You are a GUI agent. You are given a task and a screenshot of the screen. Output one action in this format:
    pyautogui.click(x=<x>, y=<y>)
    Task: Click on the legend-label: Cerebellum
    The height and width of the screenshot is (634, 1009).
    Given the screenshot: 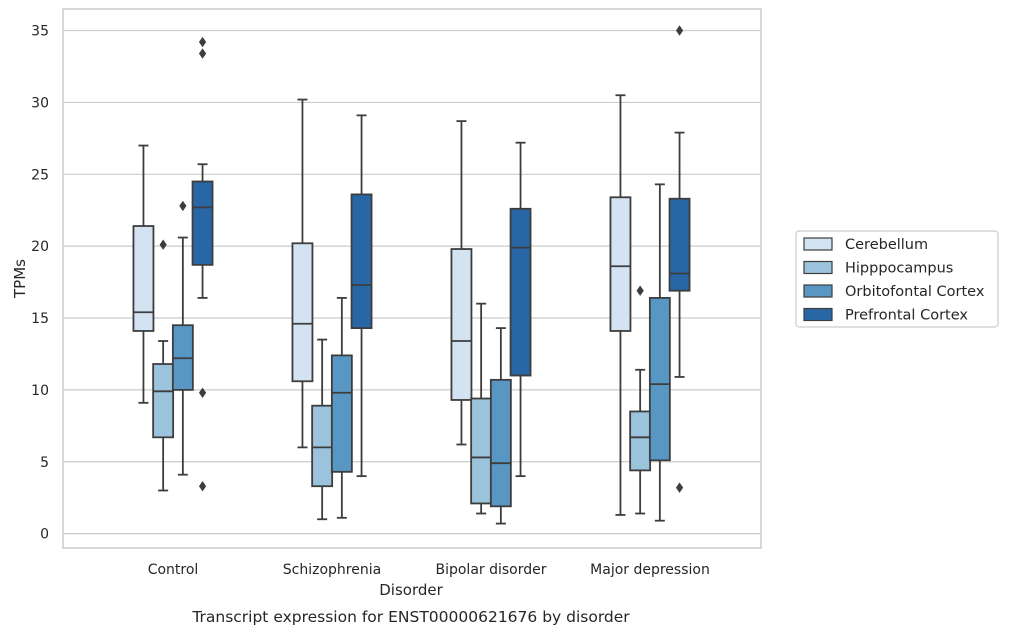 What is the action you would take?
    pyautogui.click(x=886, y=245)
    